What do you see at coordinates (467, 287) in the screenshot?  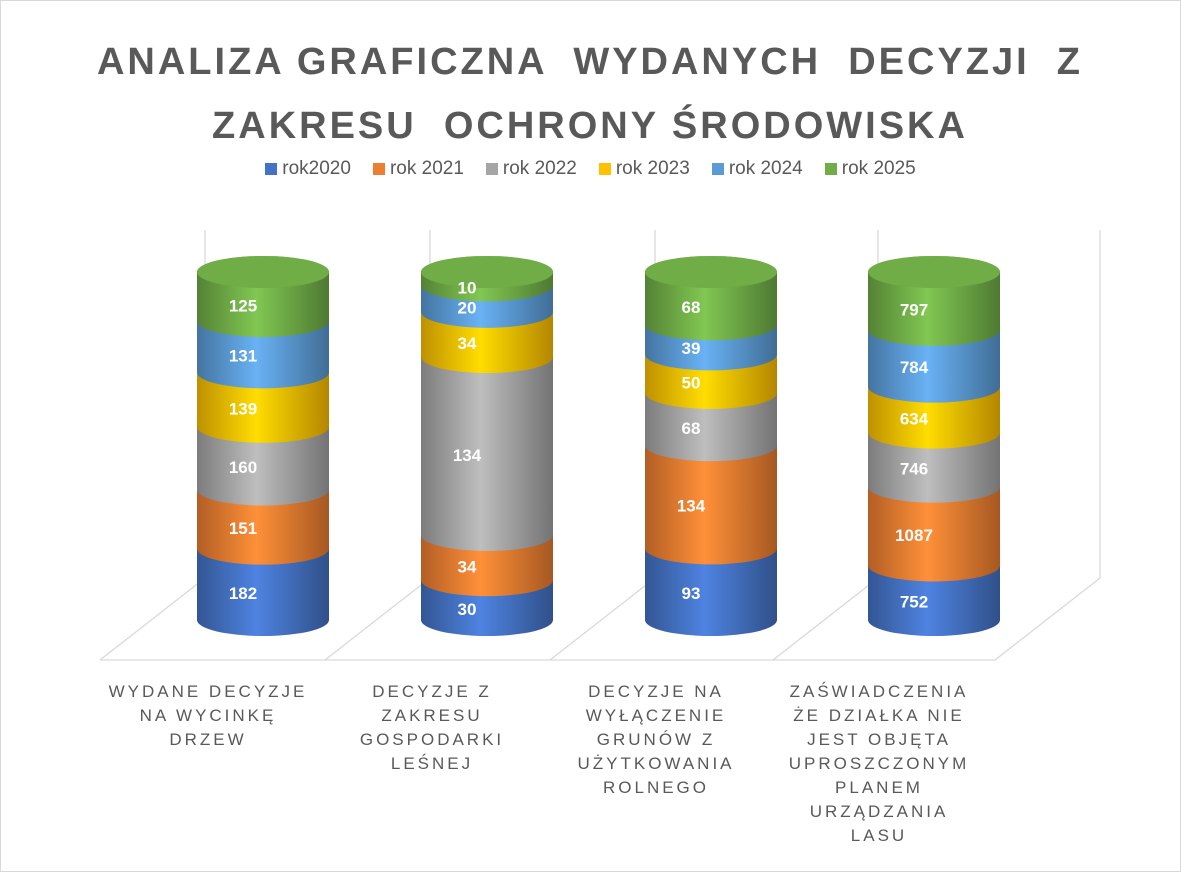 I see `data-label: 10` at bounding box center [467, 287].